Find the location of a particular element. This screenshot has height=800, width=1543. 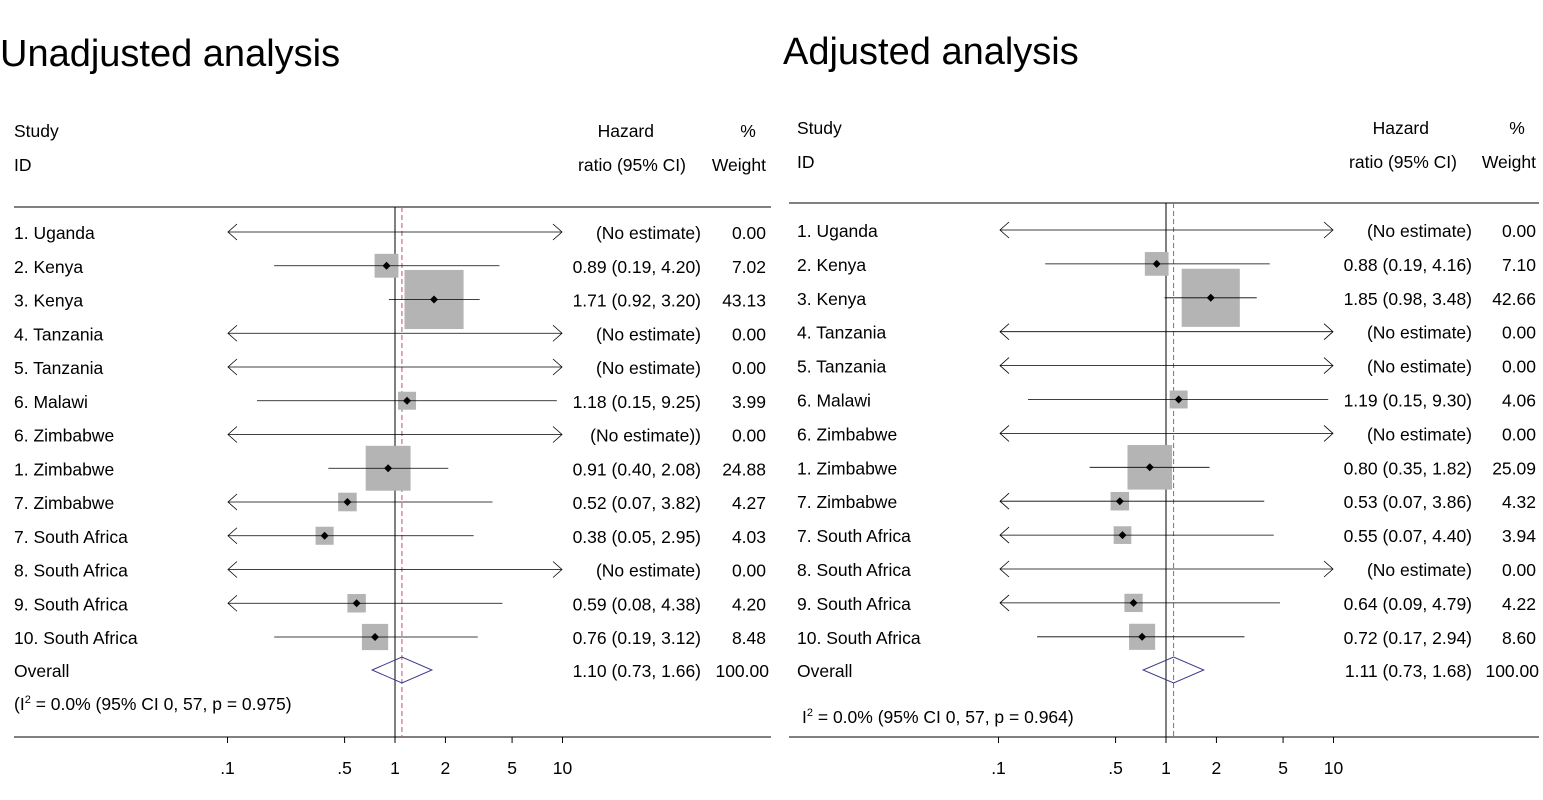

hazard-ratio-ci: 0.72 (0.17, 2.94) is located at coordinates (1408, 638).